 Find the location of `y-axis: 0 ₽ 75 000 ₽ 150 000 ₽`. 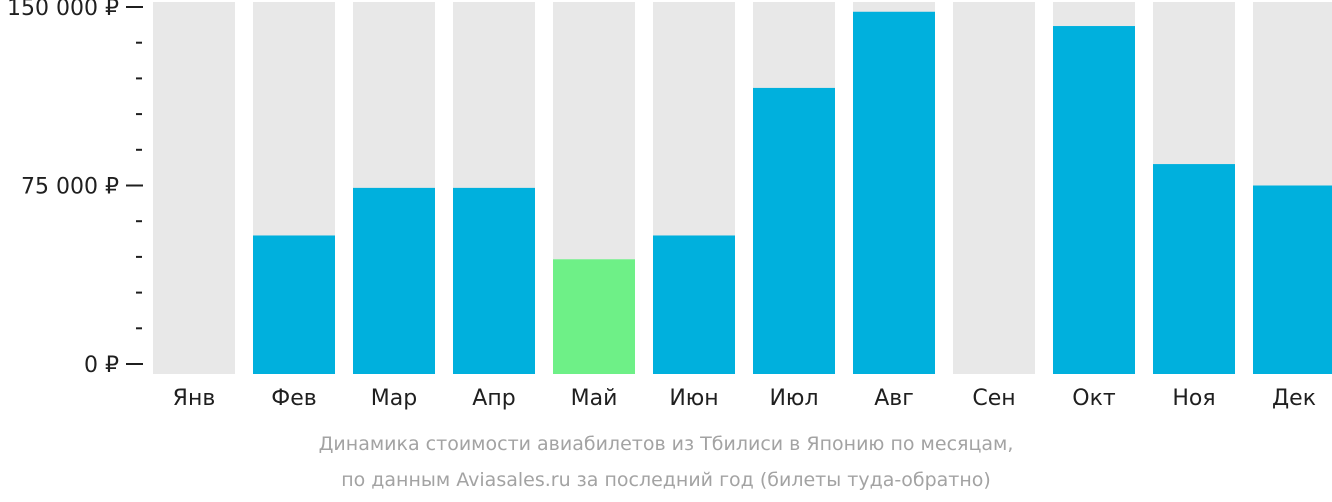

y-axis: 0 ₽ 75 000 ₽ 150 000 ₽ is located at coordinates (75, 189).